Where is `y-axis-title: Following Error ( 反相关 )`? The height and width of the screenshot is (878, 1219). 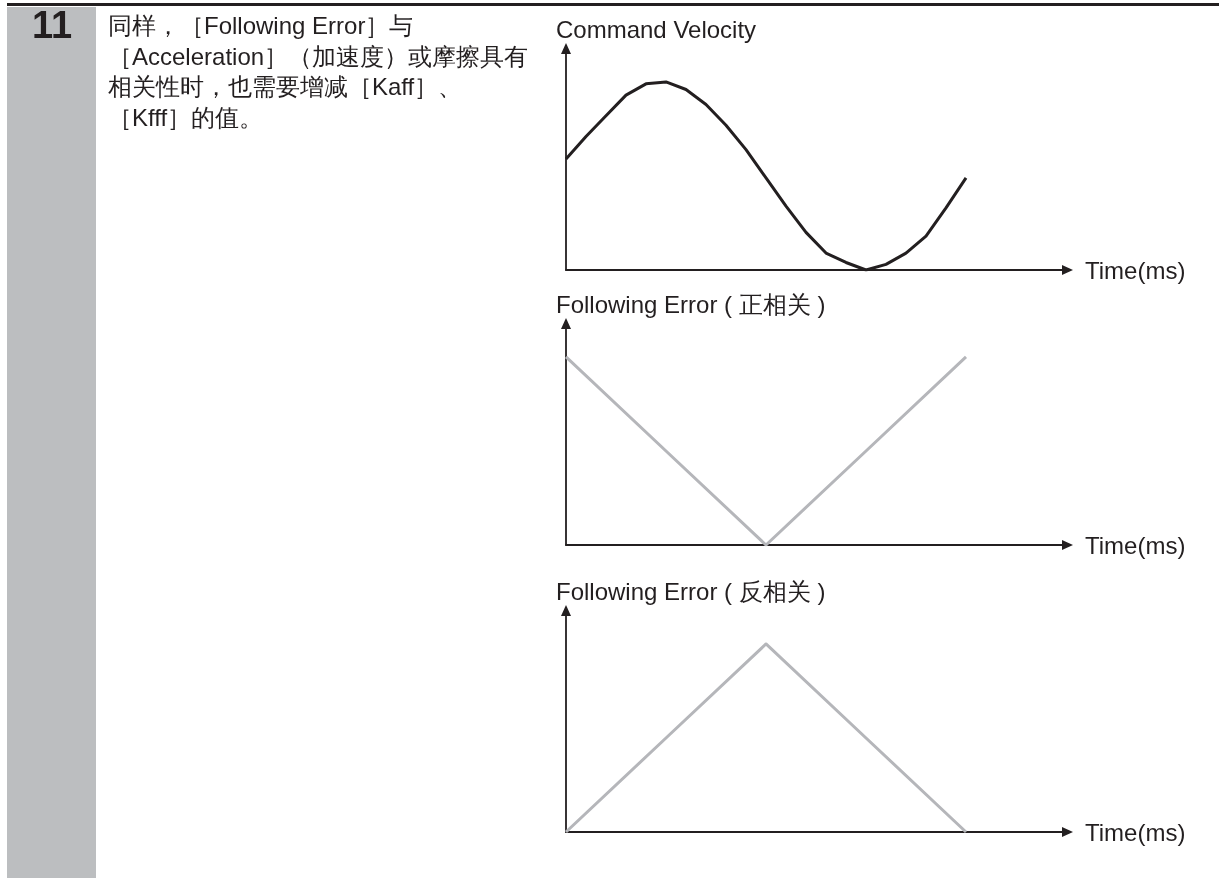 y-axis-title: Following Error ( 反相关 ) is located at coordinates (691, 591).